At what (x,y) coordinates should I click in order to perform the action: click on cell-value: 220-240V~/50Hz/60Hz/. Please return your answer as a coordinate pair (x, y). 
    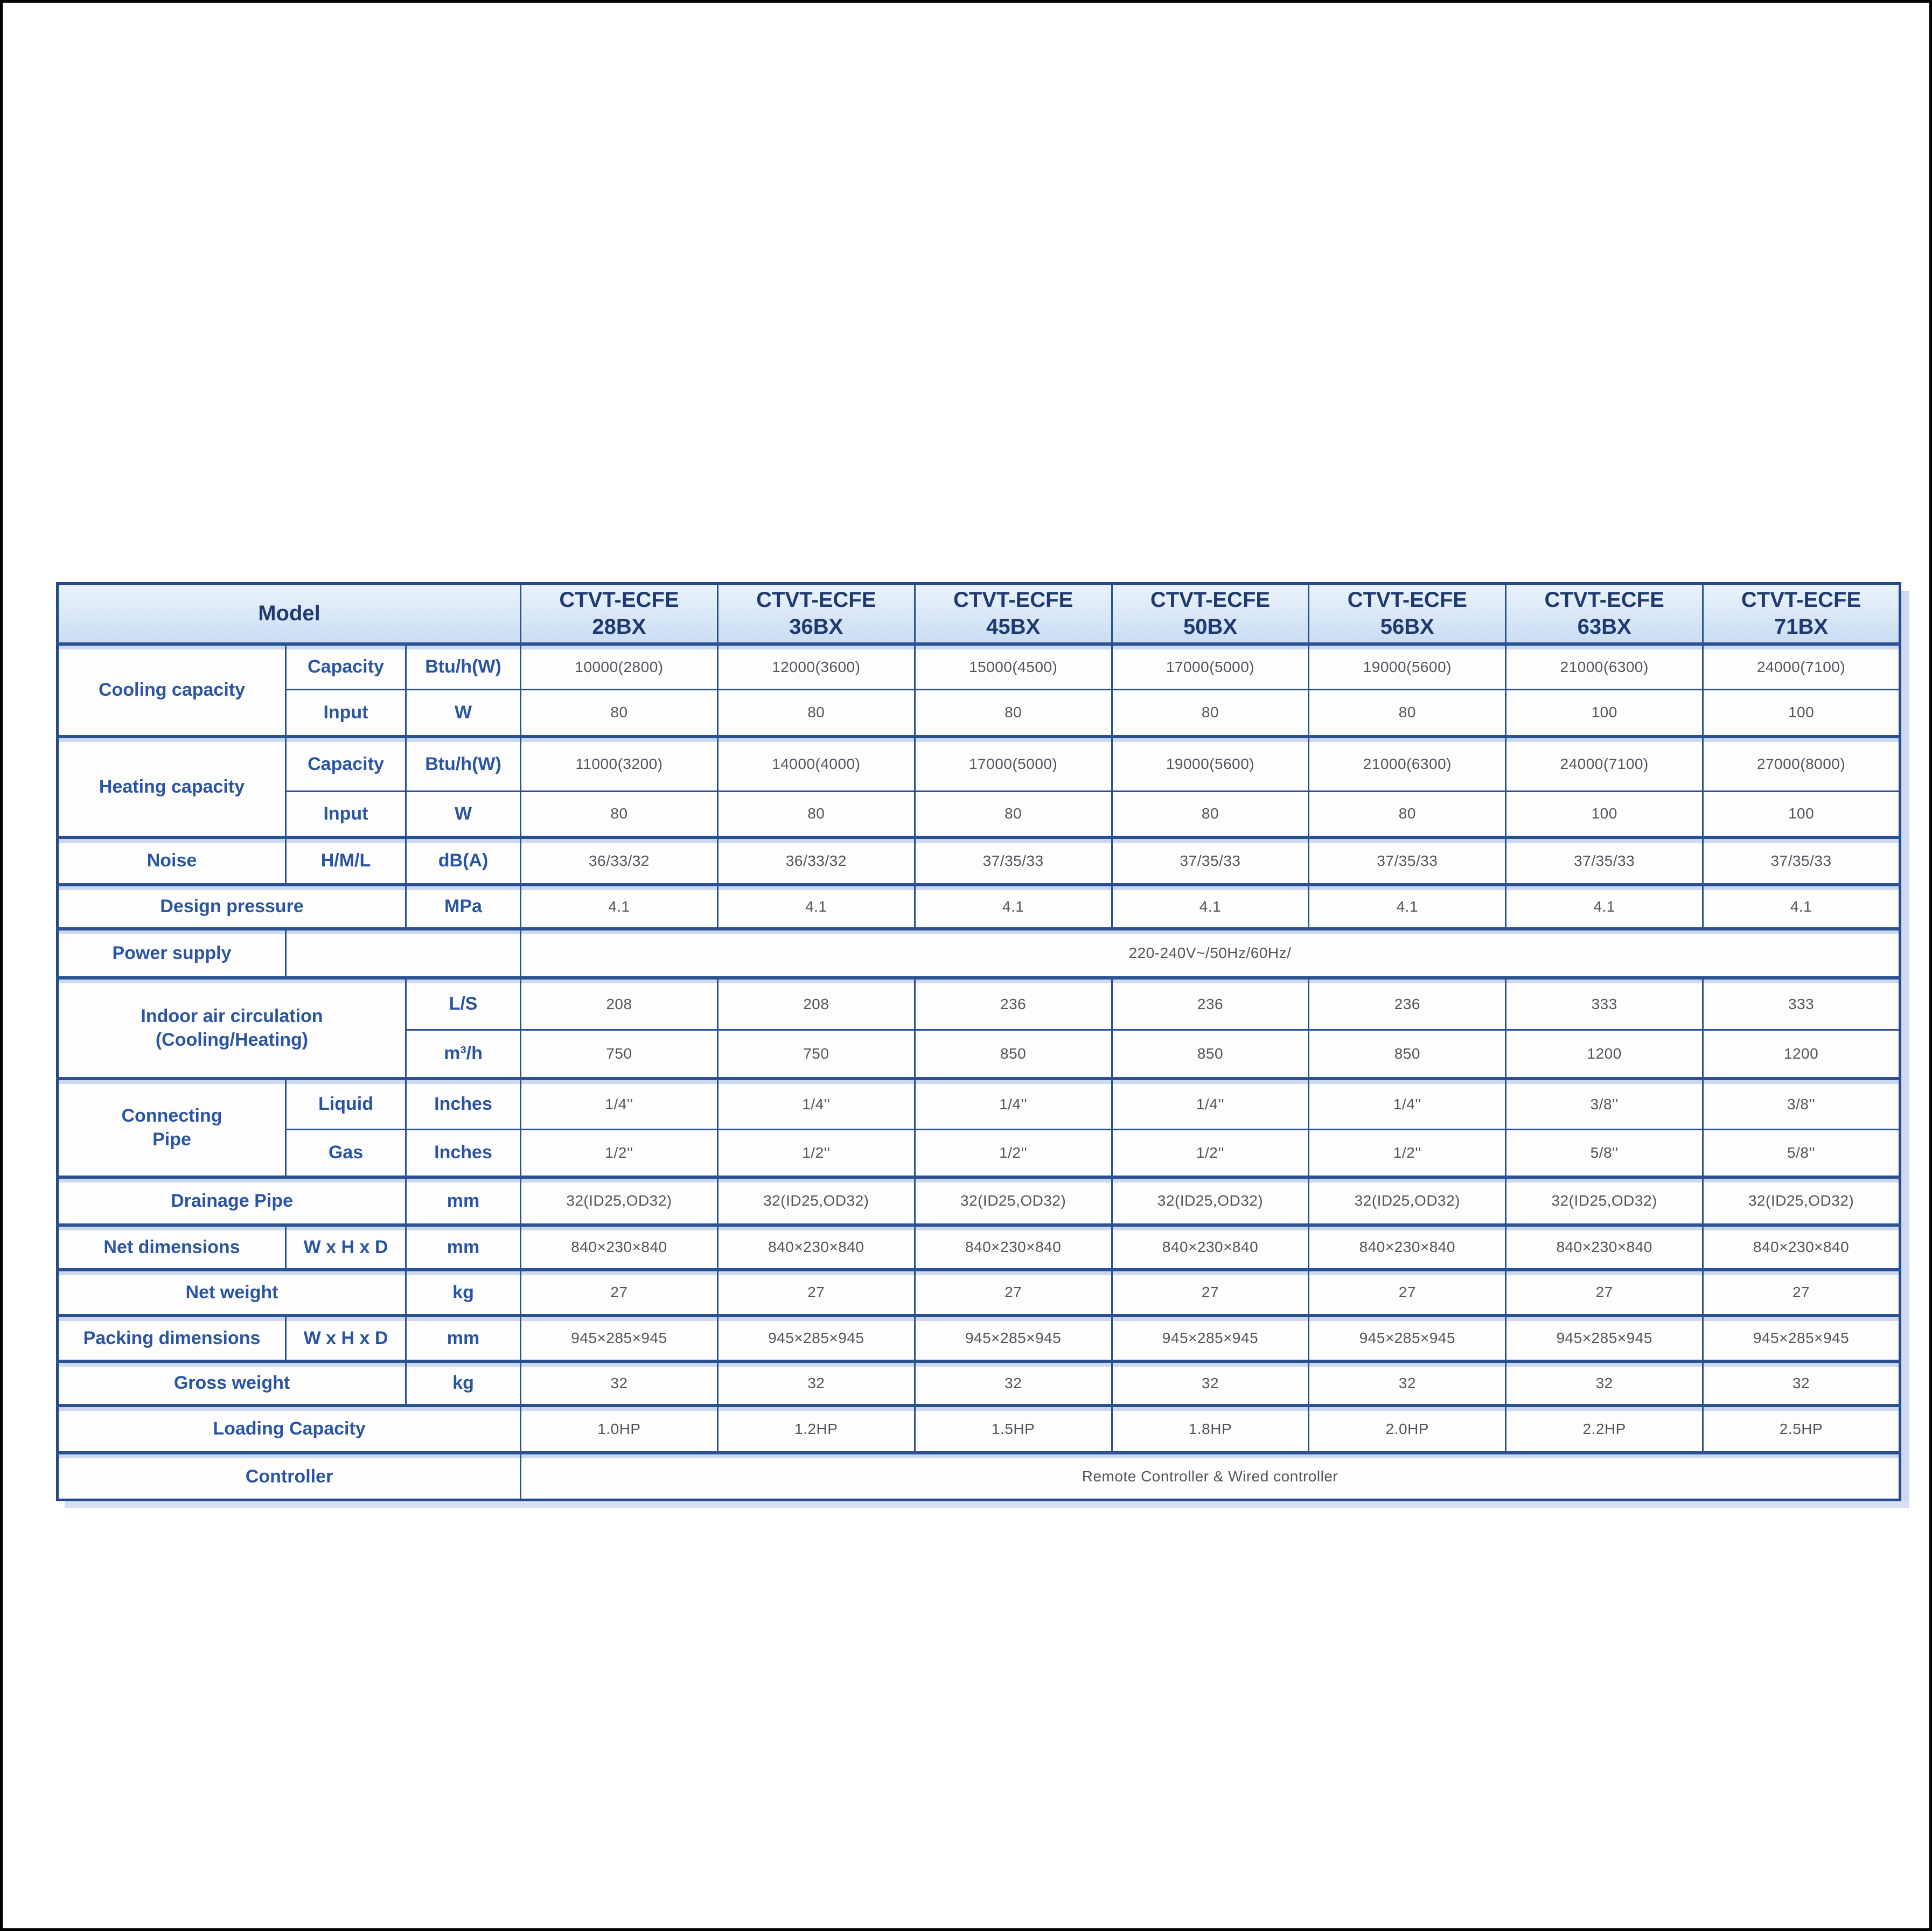
    Looking at the image, I should click on (1210, 952).